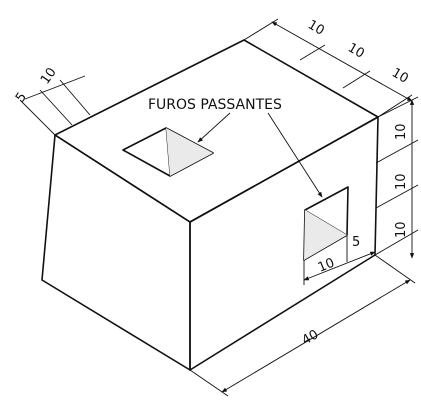  What do you see at coordinates (326, 223) in the screenshot?
I see `right-hole` at bounding box center [326, 223].